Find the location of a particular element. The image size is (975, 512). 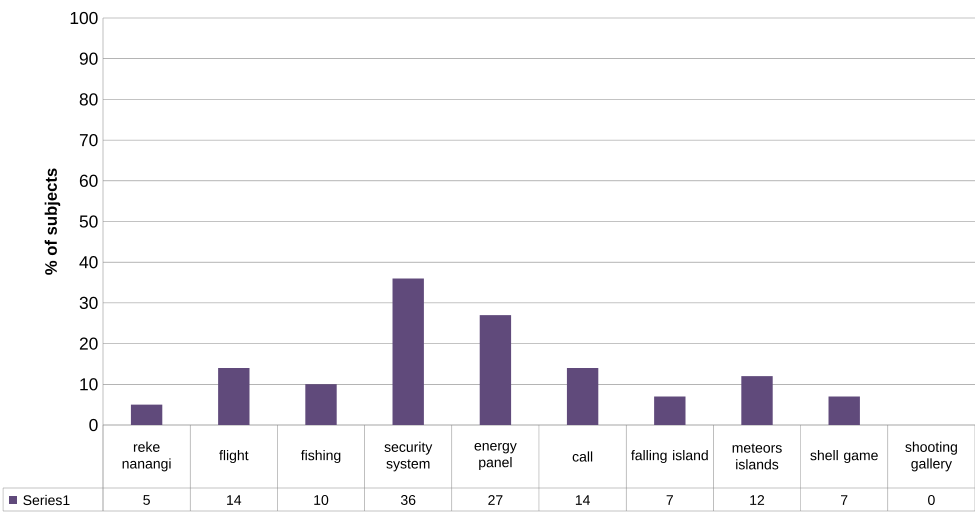

x-tick-label: meteors islands is located at coordinates (757, 457).